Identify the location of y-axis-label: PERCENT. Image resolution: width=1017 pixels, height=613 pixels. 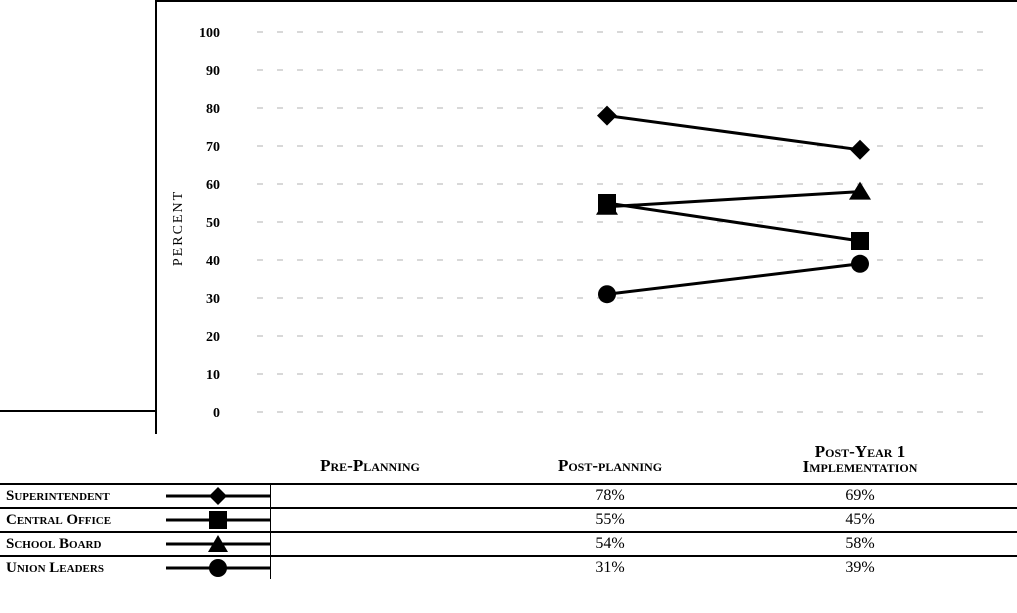
(178, 228).